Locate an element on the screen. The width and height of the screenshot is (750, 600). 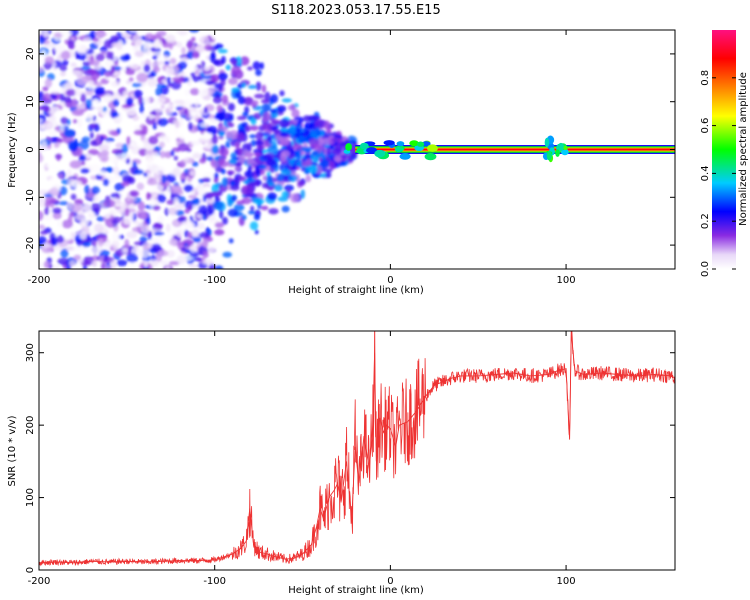
colorbar-tick-label: 0.0 is located at coordinates (705, 269).